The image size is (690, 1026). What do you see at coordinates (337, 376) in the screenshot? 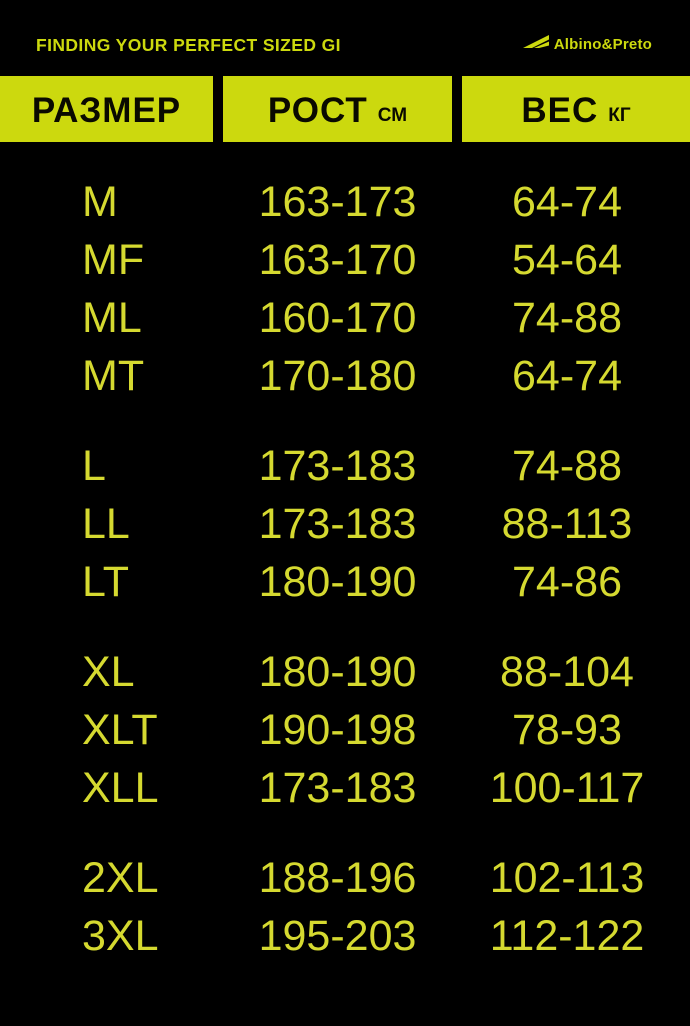
I see `height-cell: 170-180` at bounding box center [337, 376].